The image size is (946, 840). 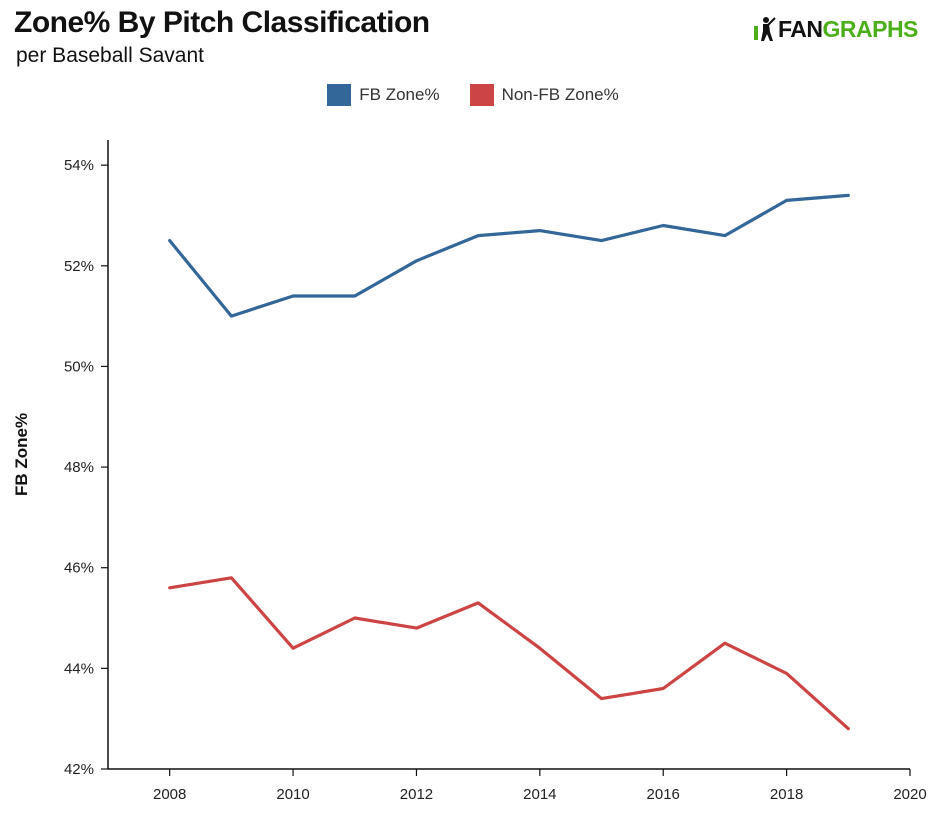 I want to click on x-tick-label: 2018, so click(x=786, y=794).